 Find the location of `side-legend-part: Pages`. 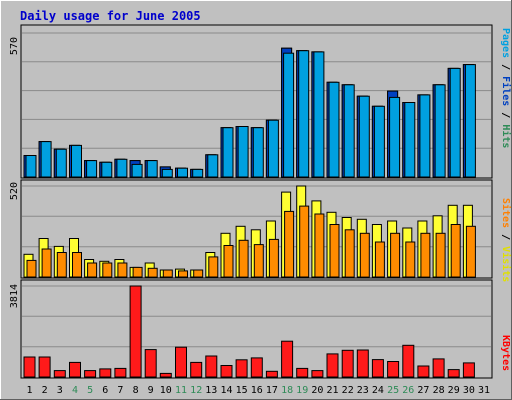

side-legend-part: Pages is located at coordinates (505, 43).